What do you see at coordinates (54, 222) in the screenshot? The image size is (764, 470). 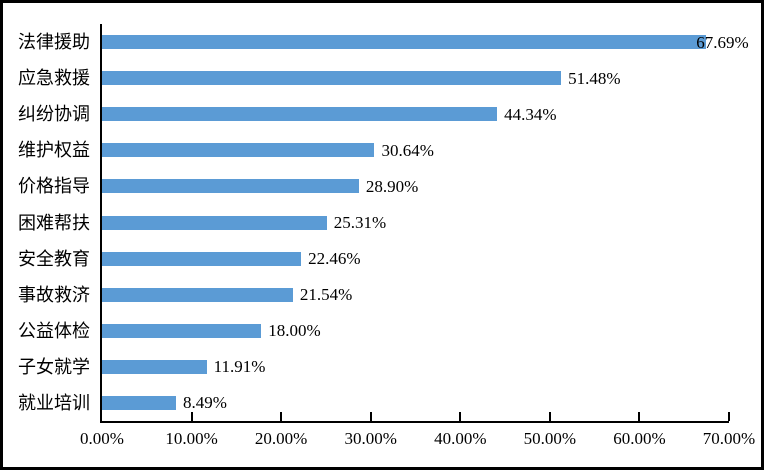 I see `category-label: 困难帮扶` at bounding box center [54, 222].